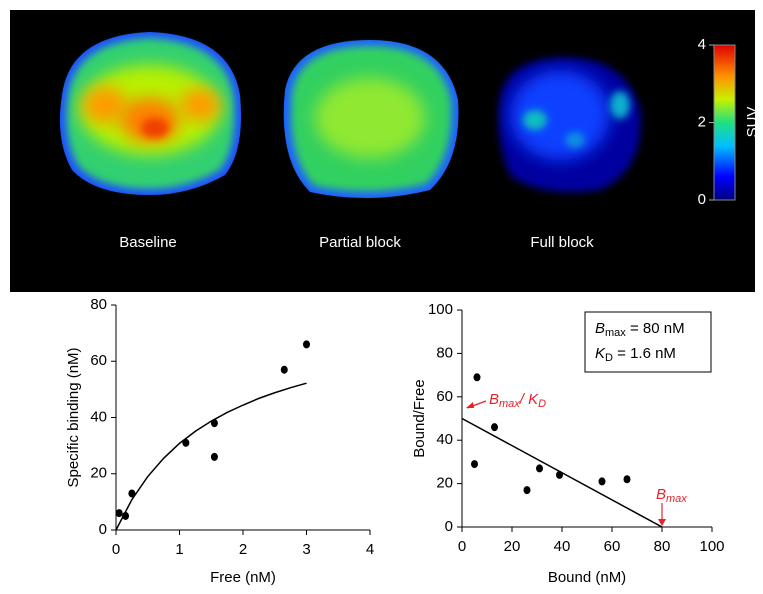 Image resolution: width=763 pixels, height=594 pixels. Describe the element at coordinates (529, 399) in the screenshot. I see `annotation-text: / K` at that location.